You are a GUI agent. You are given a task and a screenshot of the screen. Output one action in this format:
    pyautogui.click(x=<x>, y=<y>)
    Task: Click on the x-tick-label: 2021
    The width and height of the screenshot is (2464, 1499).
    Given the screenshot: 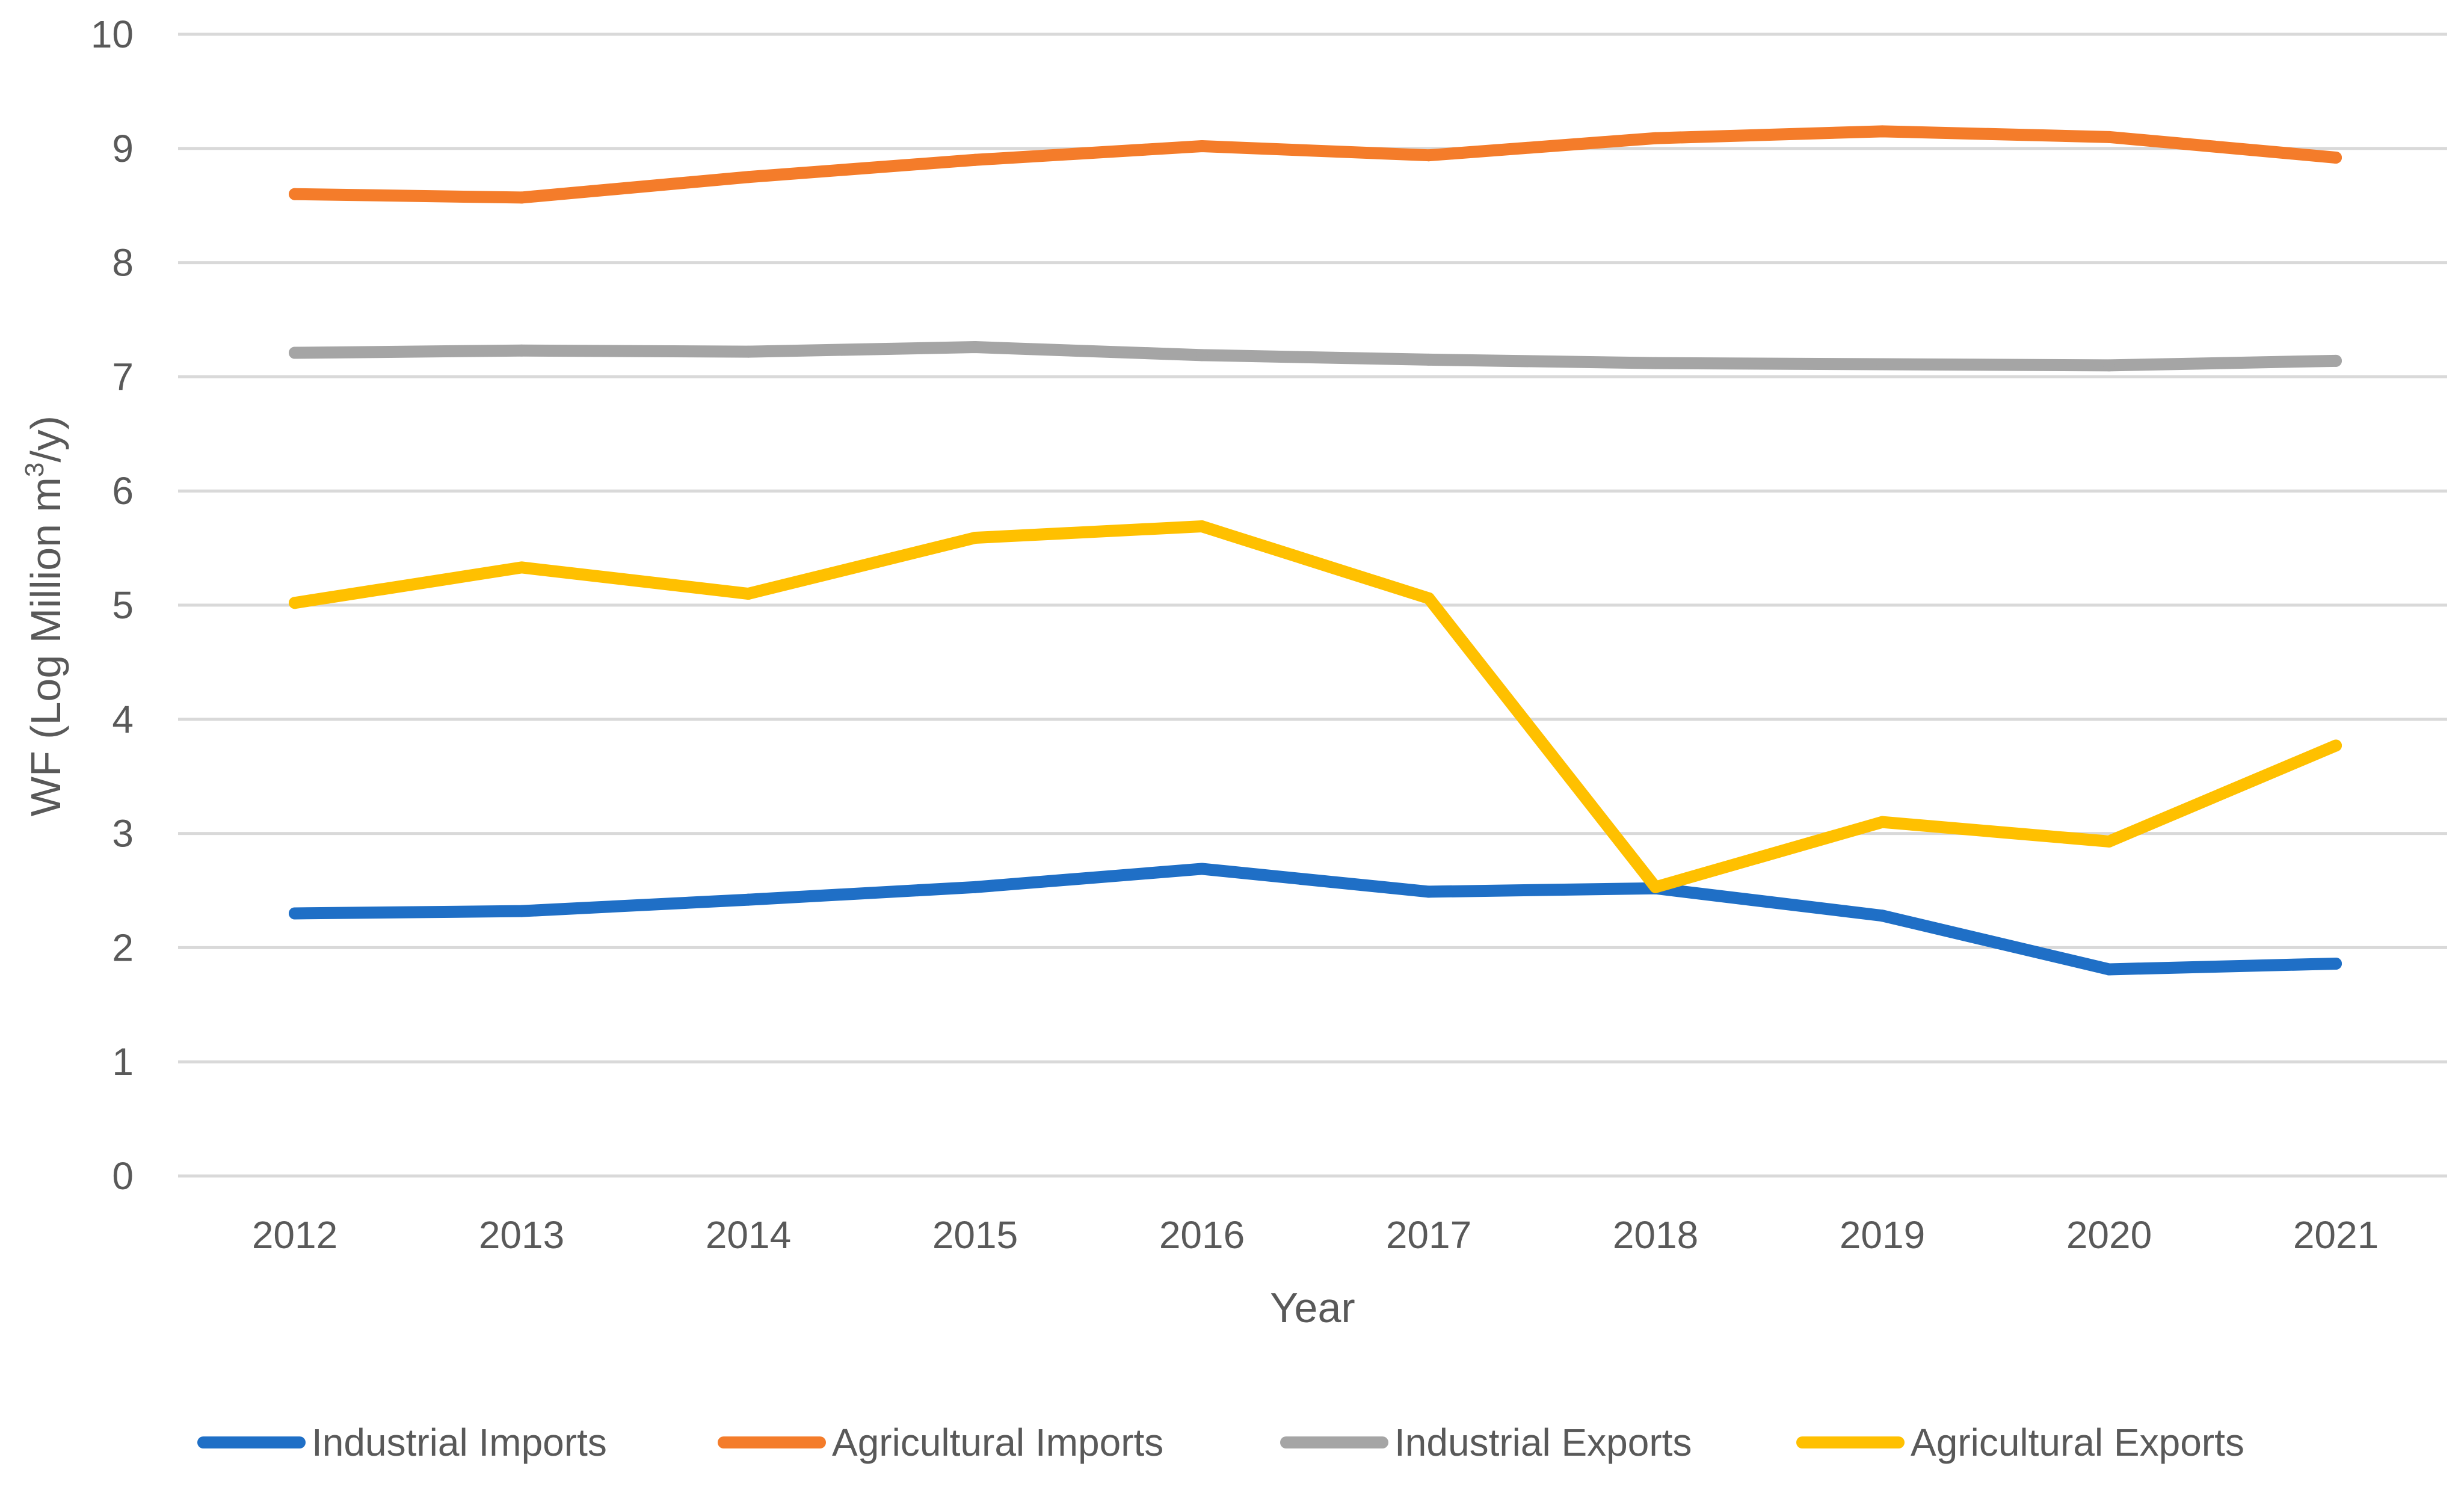 What is the action you would take?
    pyautogui.click(x=2336, y=1235)
    